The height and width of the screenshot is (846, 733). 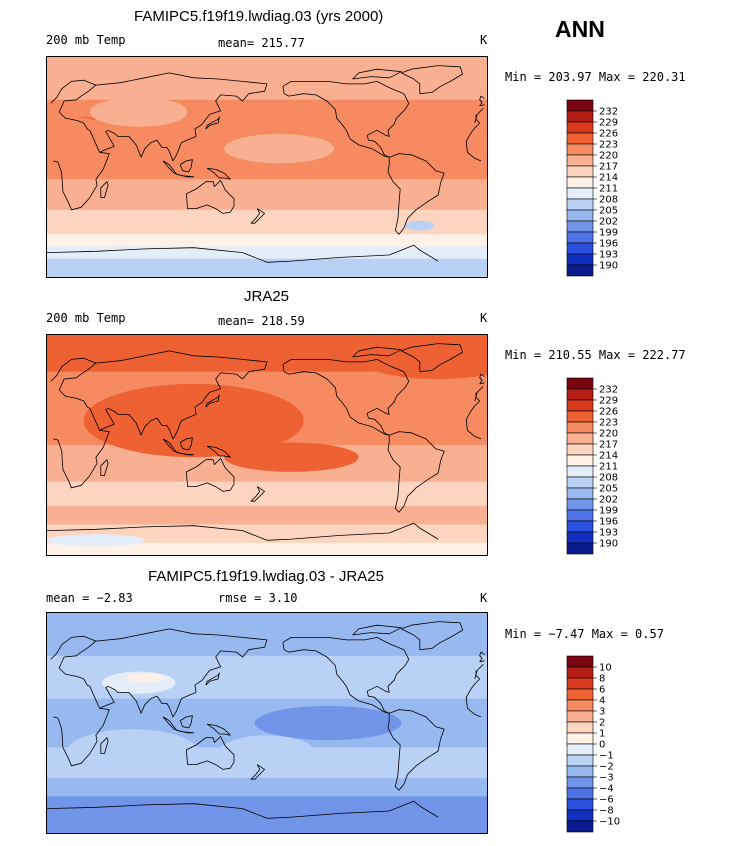 What do you see at coordinates (186, 166) in the screenshot?
I see `panel-1-coast-borneo` at bounding box center [186, 166].